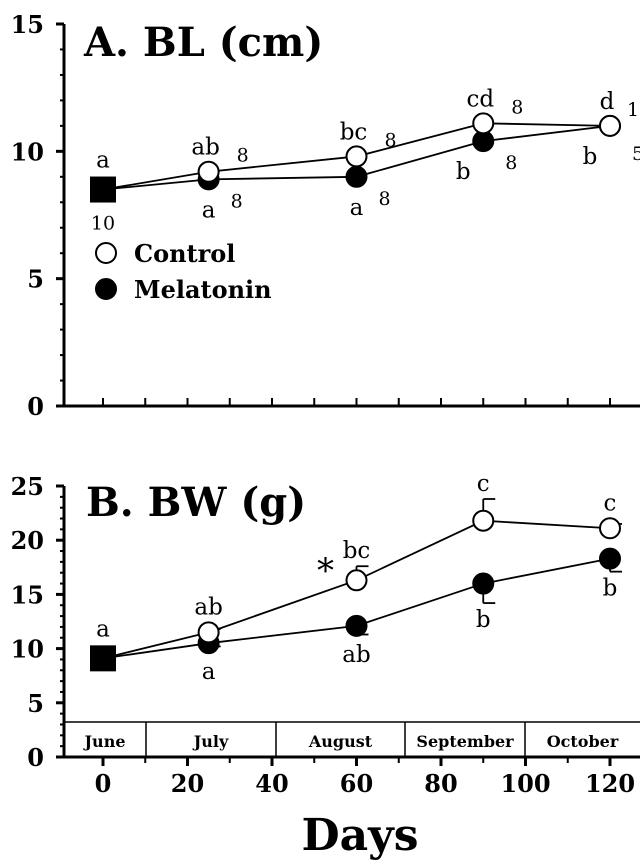 Image resolution: width=640 pixels, height=860 pixels. I want to click on month-label-august: August, so click(340, 741).